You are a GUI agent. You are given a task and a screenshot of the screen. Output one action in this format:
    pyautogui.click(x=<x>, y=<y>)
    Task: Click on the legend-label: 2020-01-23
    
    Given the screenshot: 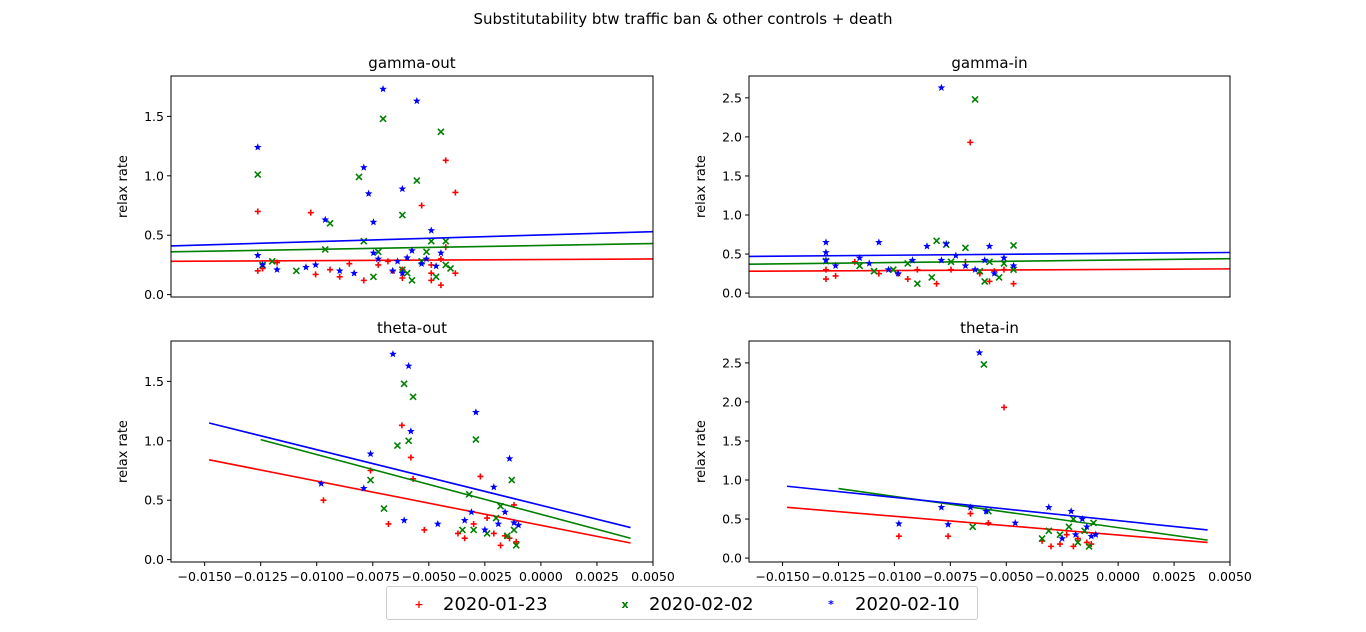 What is the action you would take?
    pyautogui.click(x=495, y=604)
    